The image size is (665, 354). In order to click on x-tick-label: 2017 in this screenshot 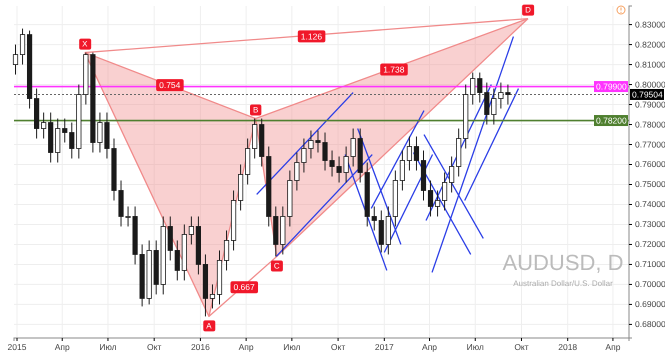, I will do `click(384, 347)`.